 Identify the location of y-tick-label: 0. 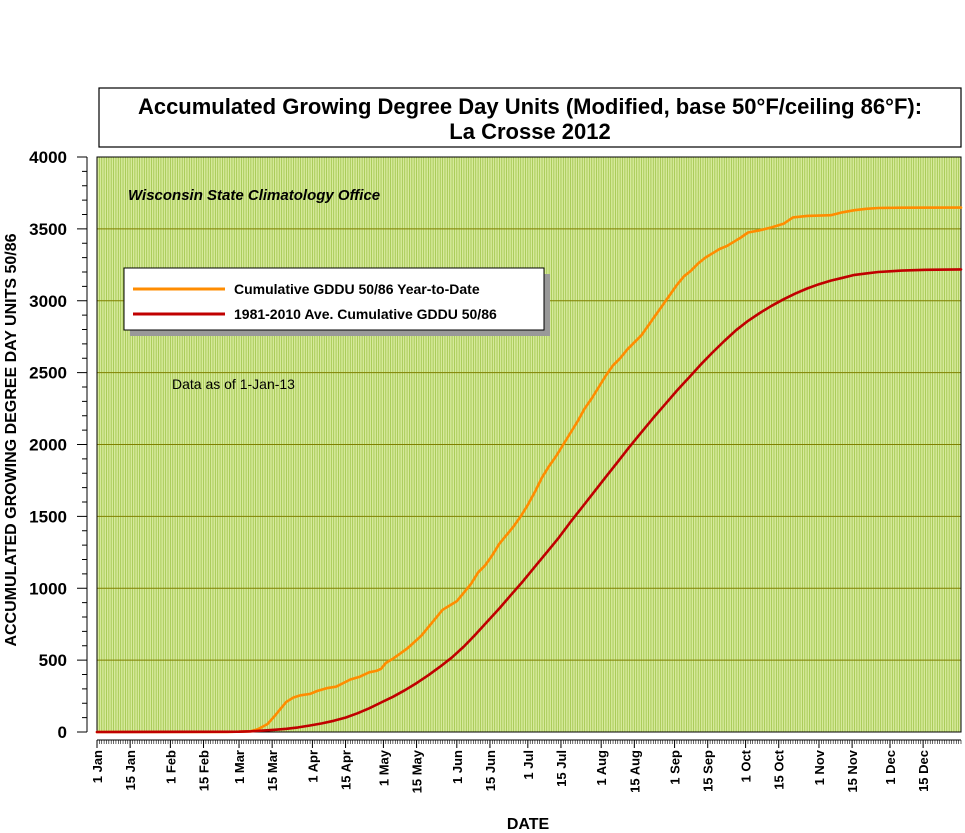
(62, 732).